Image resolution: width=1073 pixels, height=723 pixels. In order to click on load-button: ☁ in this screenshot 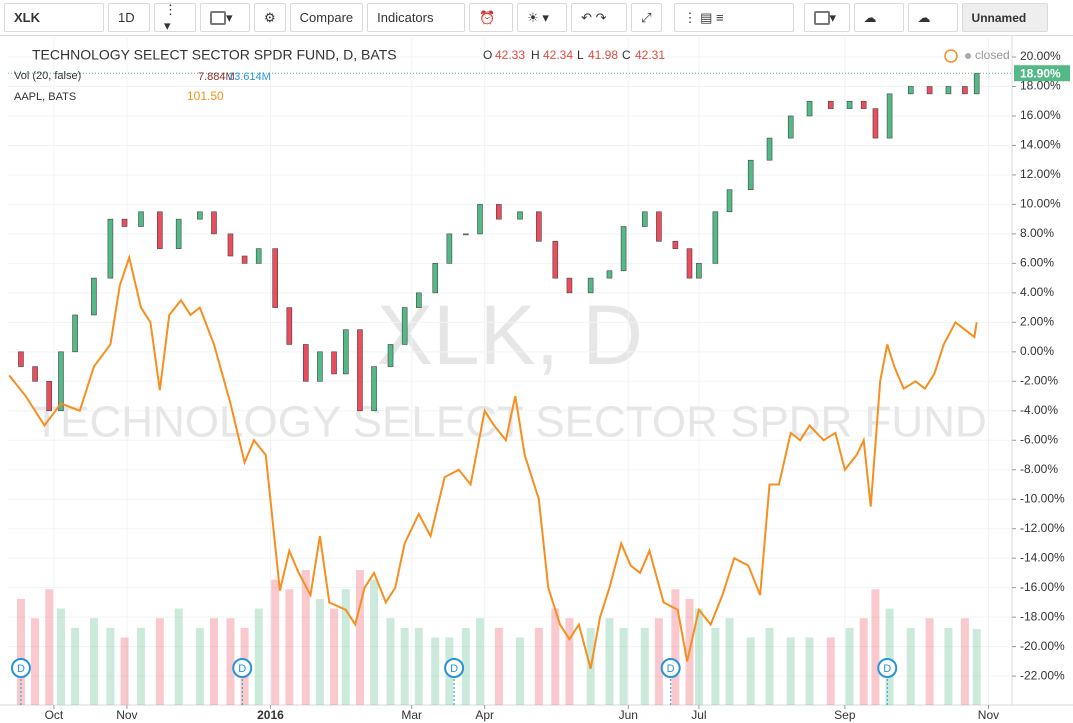, I will do `click(878, 17)`.